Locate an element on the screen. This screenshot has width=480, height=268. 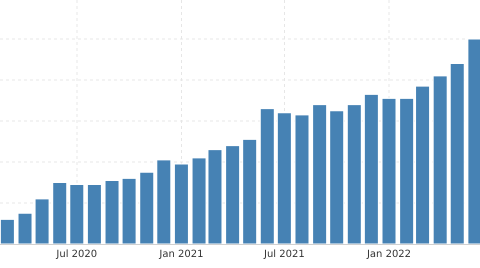
x-tick-label: Jan 2022 is located at coordinates (389, 254).